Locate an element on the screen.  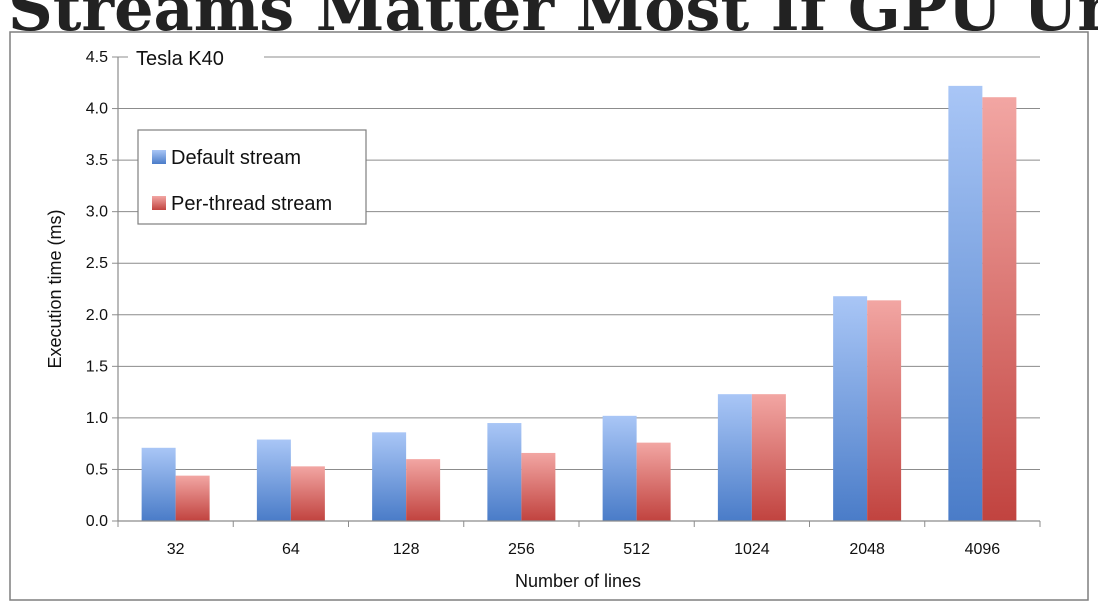
legend-box is located at coordinates (252, 177).